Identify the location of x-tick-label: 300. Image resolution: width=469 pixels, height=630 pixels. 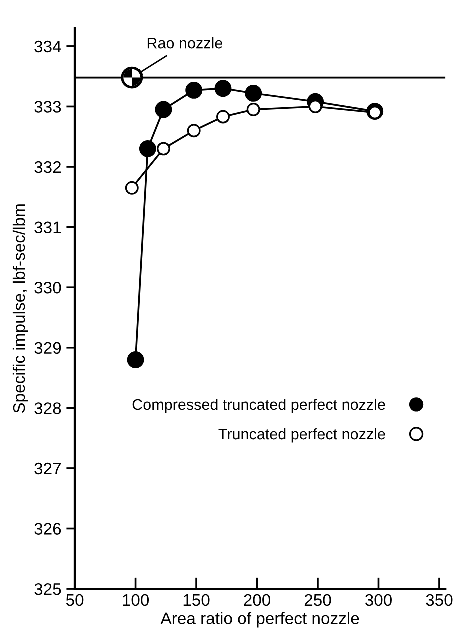
(378, 600).